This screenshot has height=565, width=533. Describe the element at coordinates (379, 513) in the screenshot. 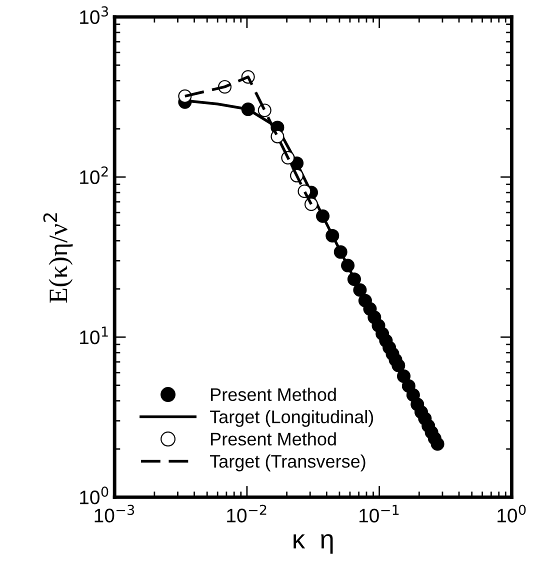

I see `x-tick-label: 10$^{−1}$` at that location.